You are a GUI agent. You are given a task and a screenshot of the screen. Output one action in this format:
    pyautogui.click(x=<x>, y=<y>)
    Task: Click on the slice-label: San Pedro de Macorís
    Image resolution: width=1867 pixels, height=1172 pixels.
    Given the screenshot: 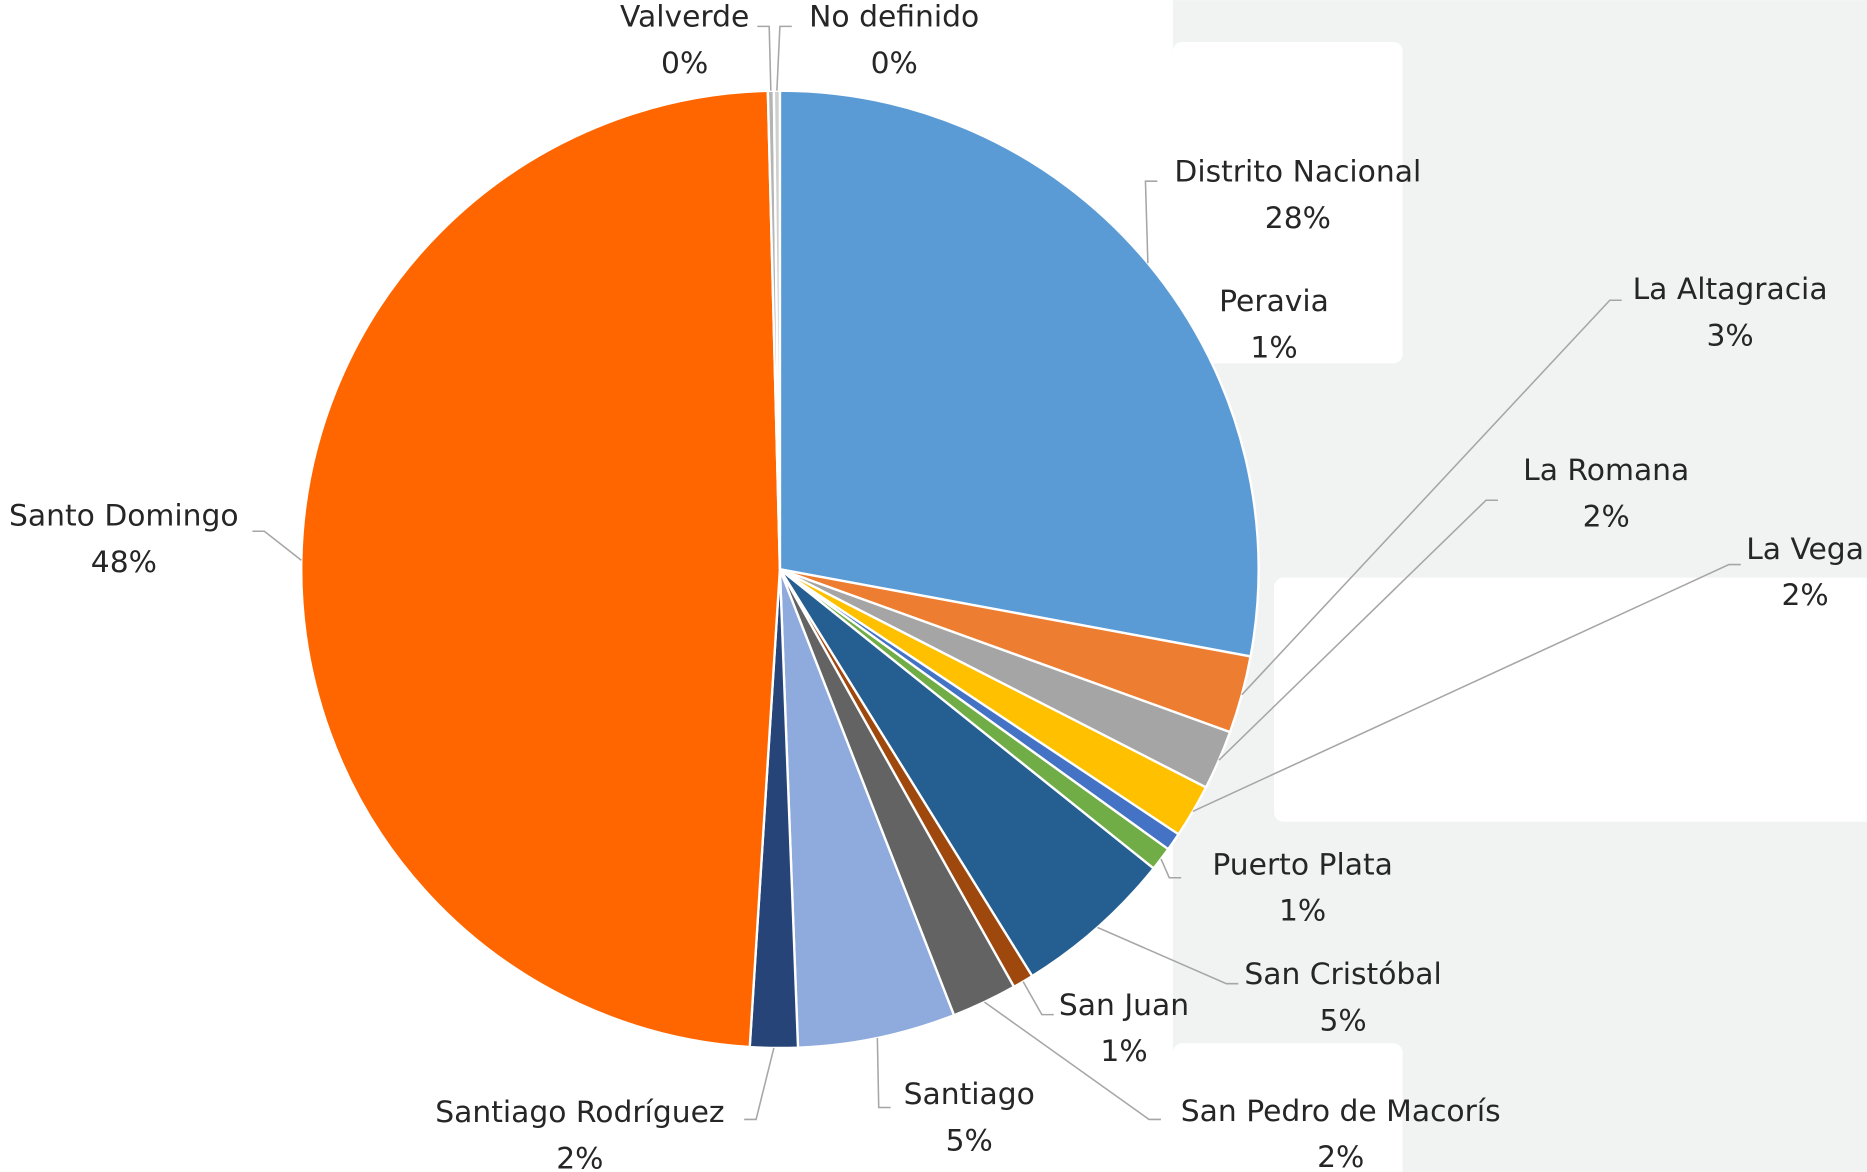 What is the action you would take?
    pyautogui.click(x=1341, y=1111)
    